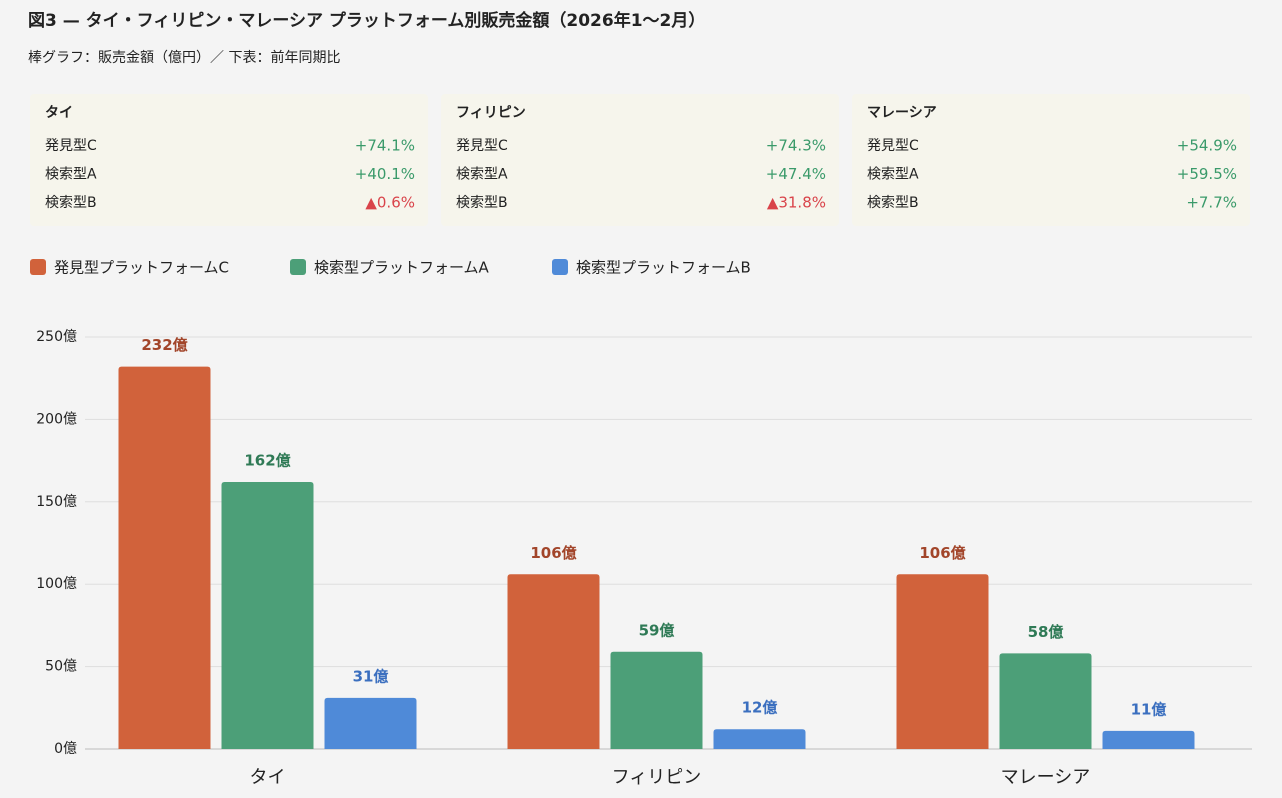 This screenshot has width=1282, height=798. Describe the element at coordinates (59, 113) in the screenshot. I see `card-title: タイ` at that location.